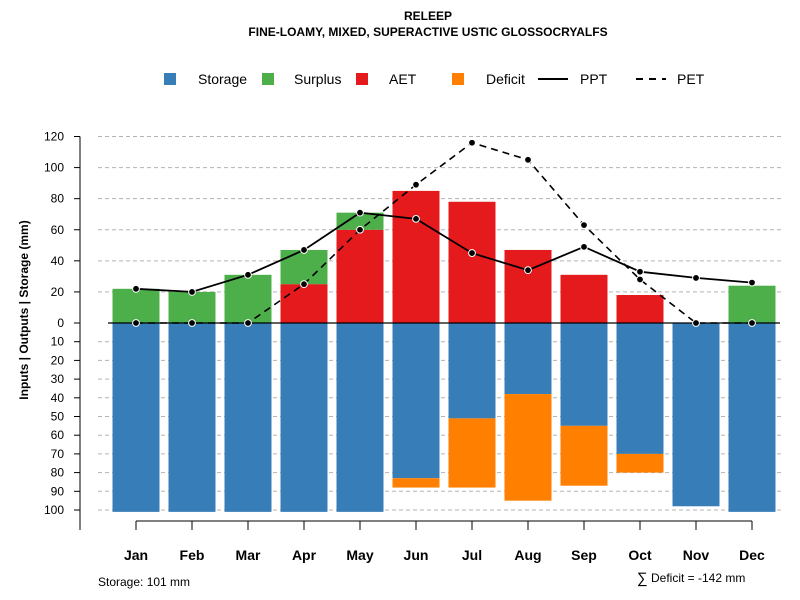  I want to click on x-tick-label-apr: Apr, so click(304, 555).